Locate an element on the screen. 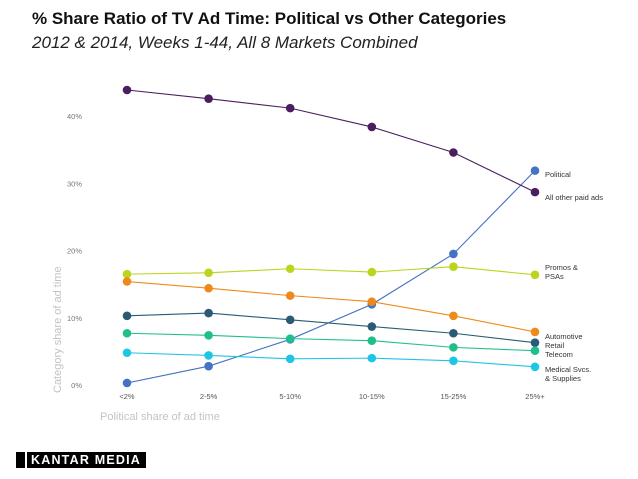  series-end-label: Retail is located at coordinates (555, 345).